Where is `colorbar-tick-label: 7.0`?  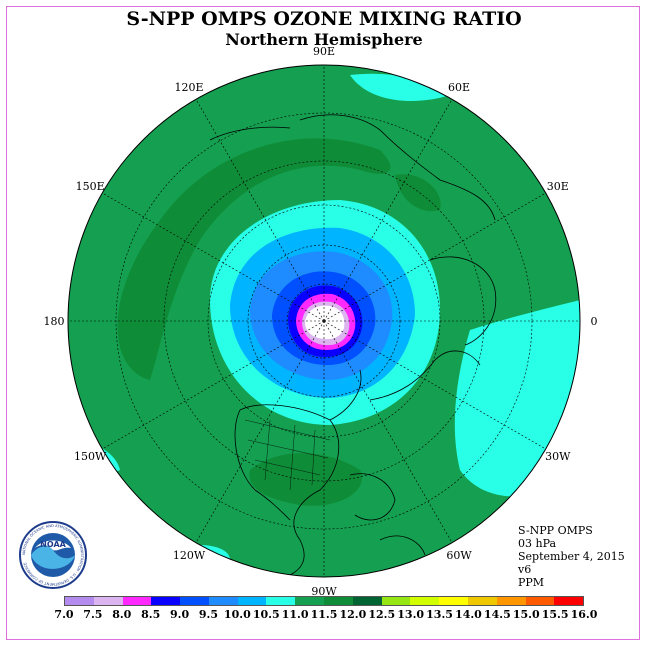 colorbar-tick-label: 7.0 is located at coordinates (64, 614).